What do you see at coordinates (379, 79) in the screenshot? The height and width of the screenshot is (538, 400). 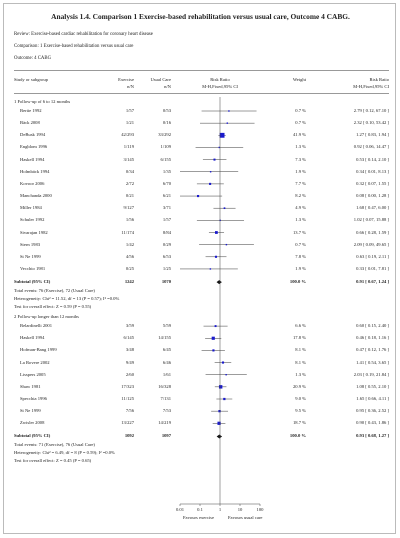 I see `col-header-rr-text: Risk Ratio` at bounding box center [379, 79].